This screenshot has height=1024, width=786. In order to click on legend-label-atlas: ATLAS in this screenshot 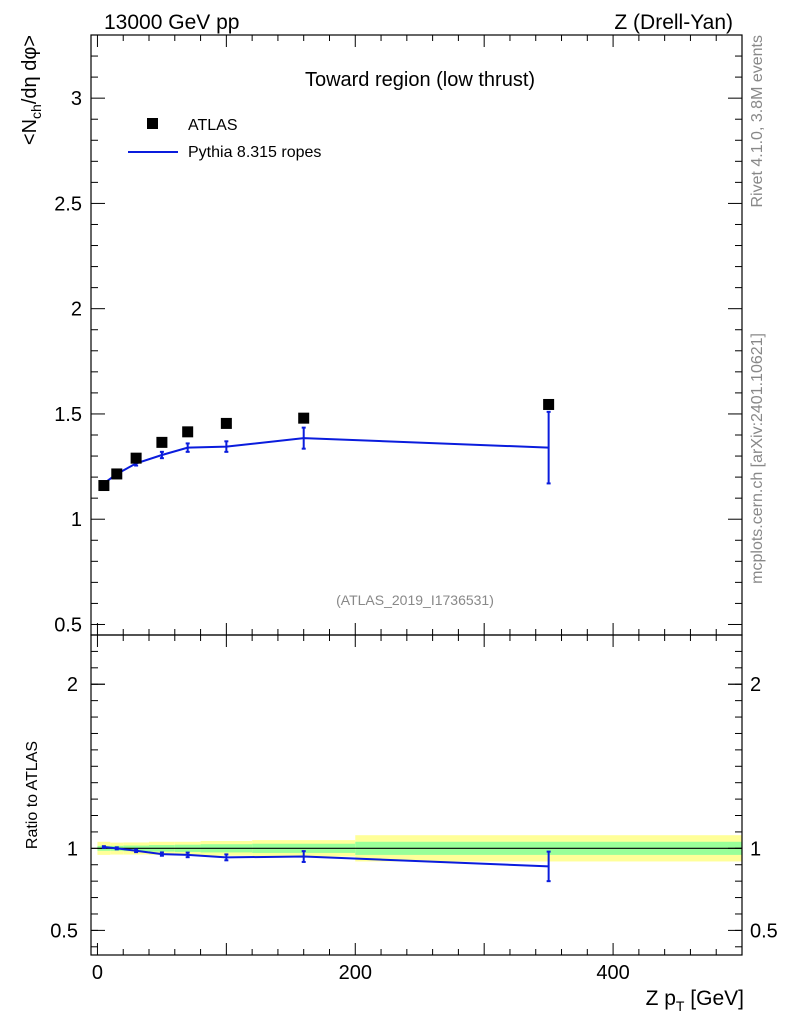, I will do `click(213, 125)`.